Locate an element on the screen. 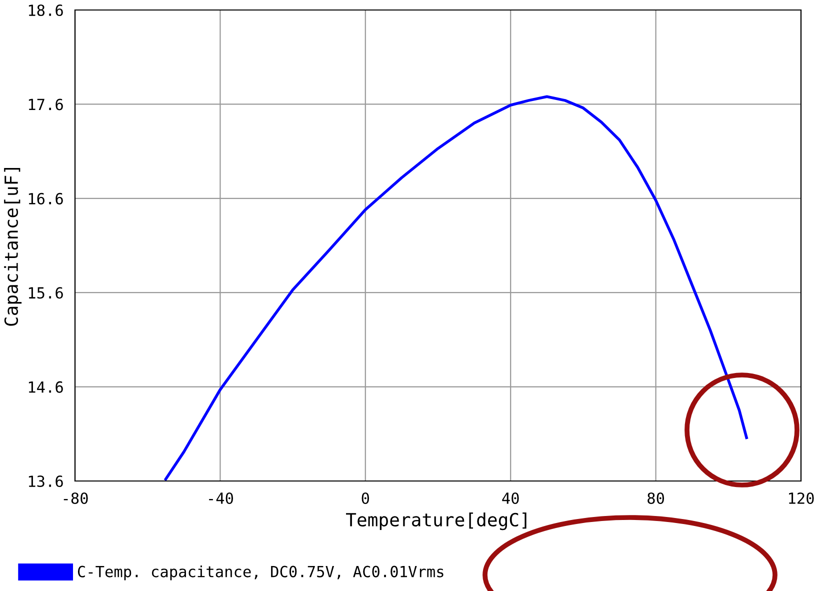  x-tick-label: -80 is located at coordinates (76, 498).